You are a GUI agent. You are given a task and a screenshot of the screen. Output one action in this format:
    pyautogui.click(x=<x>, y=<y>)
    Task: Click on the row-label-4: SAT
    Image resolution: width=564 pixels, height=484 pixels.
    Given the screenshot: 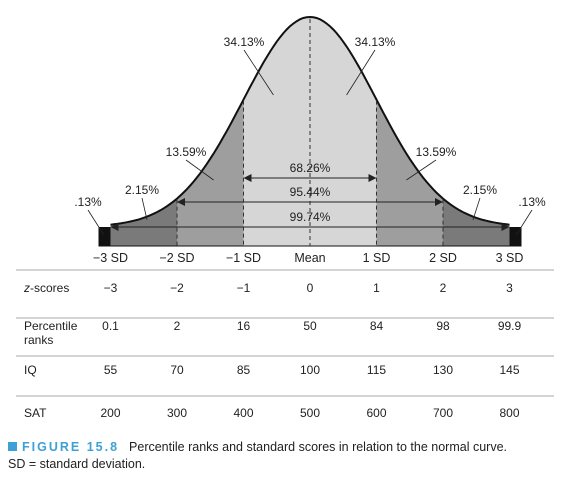 What is the action you would take?
    pyautogui.click(x=35, y=413)
    